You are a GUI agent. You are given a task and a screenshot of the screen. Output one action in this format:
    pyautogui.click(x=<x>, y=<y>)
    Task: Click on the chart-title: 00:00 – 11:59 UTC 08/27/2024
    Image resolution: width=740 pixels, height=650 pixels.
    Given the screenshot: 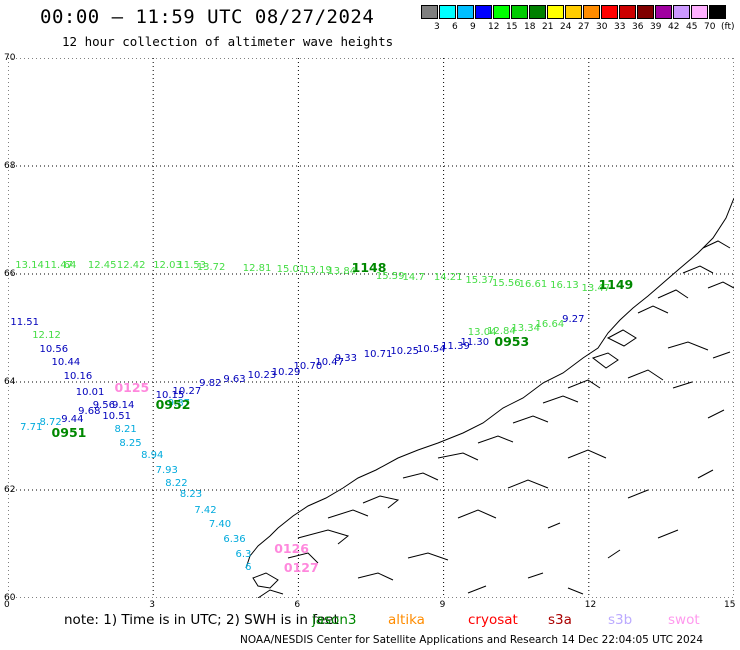 What is the action you would take?
    pyautogui.click(x=207, y=17)
    